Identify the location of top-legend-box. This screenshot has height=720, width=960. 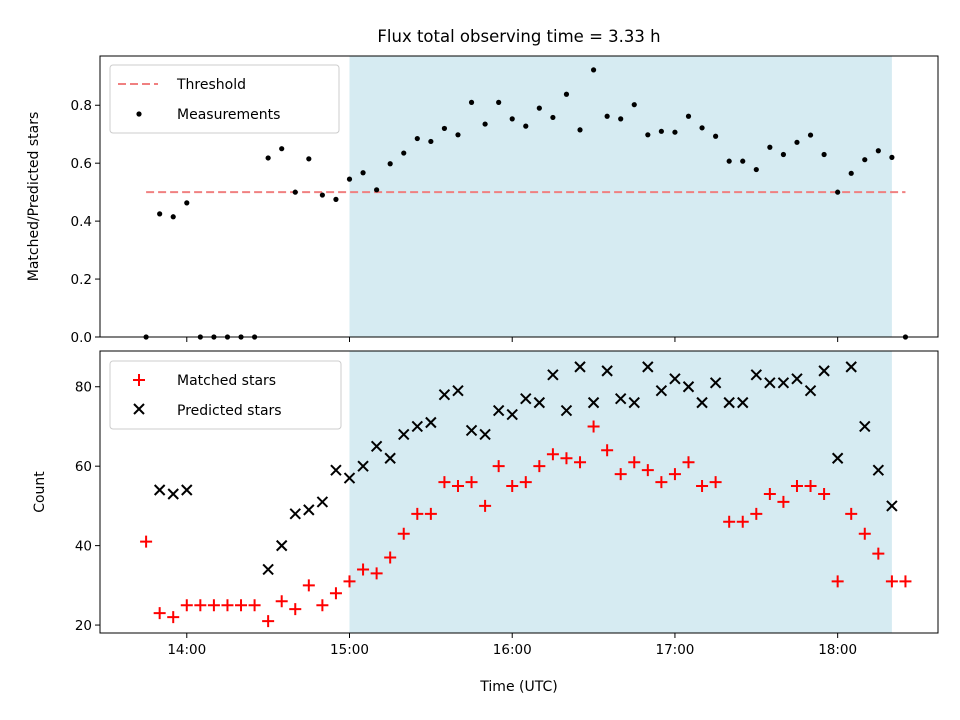
(224, 99).